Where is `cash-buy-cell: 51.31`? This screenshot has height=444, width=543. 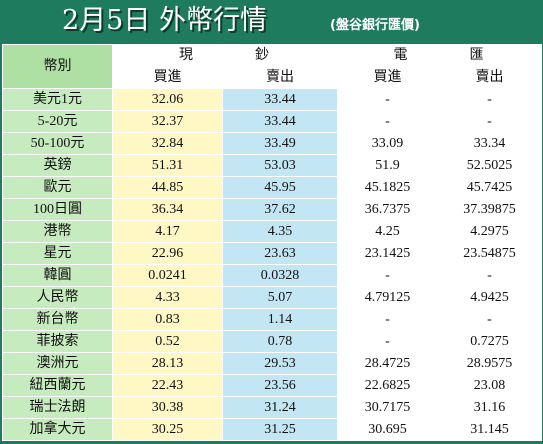
cash-buy-cell: 51.31 is located at coordinates (167, 165).